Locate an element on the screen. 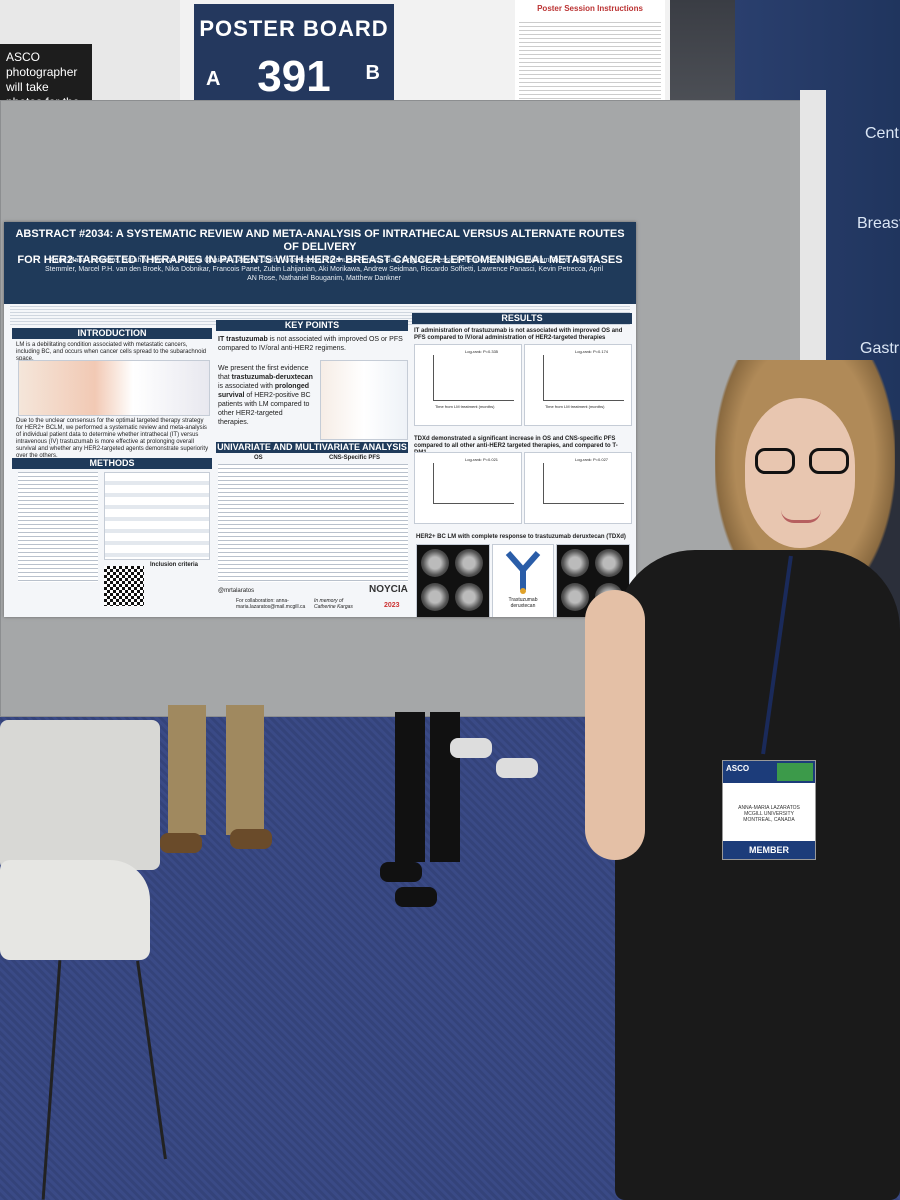 Image resolution: width=900 pixels, height=1200 pixels. sponsor-logo: NOYCIA is located at coordinates (388, 589).